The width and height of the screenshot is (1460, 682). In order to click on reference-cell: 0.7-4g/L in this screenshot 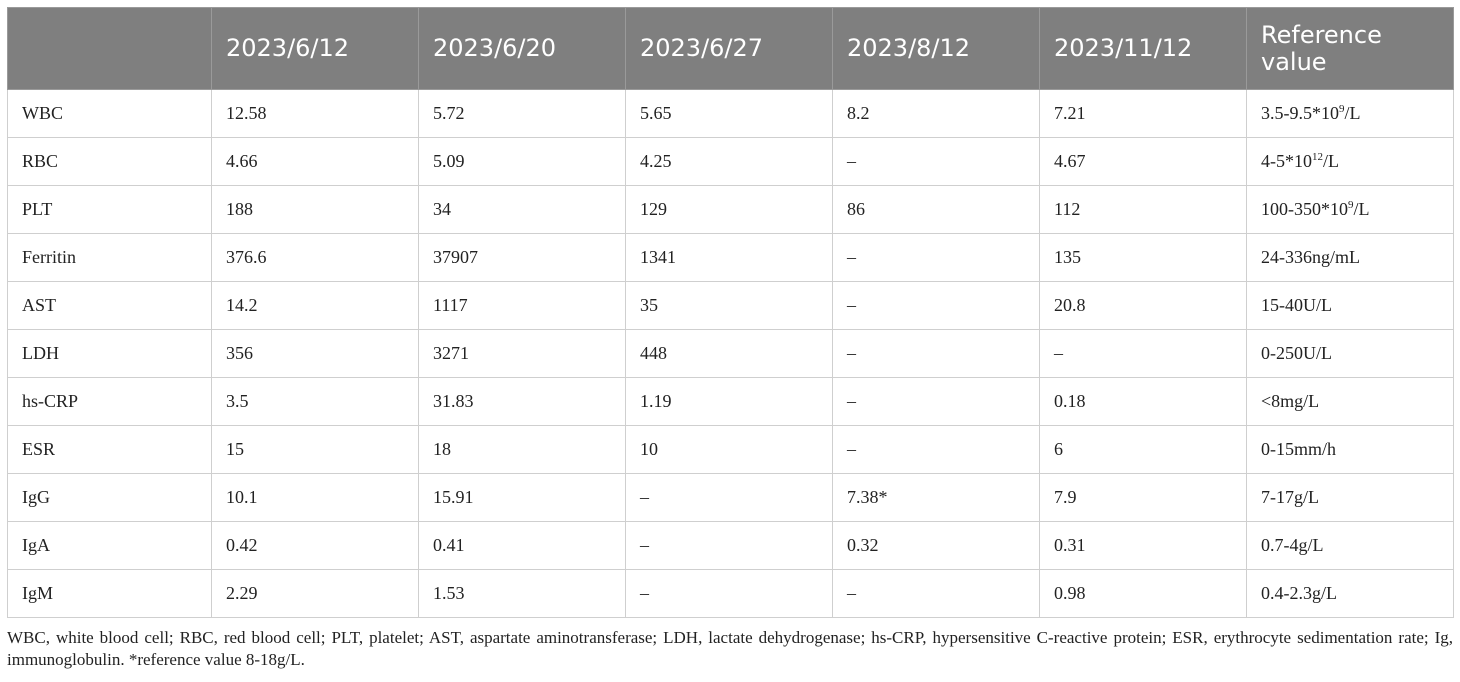, I will do `click(1350, 545)`.